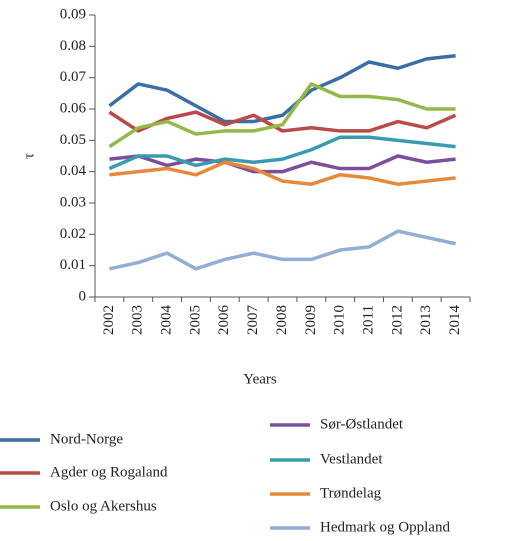  Describe the element at coordinates (138, 320) in the screenshot. I see `x-tick-label: 2003` at that location.